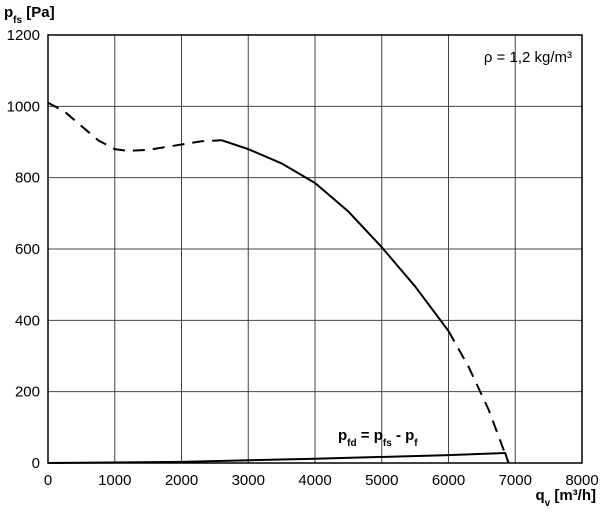  I want to click on formula-annotation-part: - p, so click(403, 435).